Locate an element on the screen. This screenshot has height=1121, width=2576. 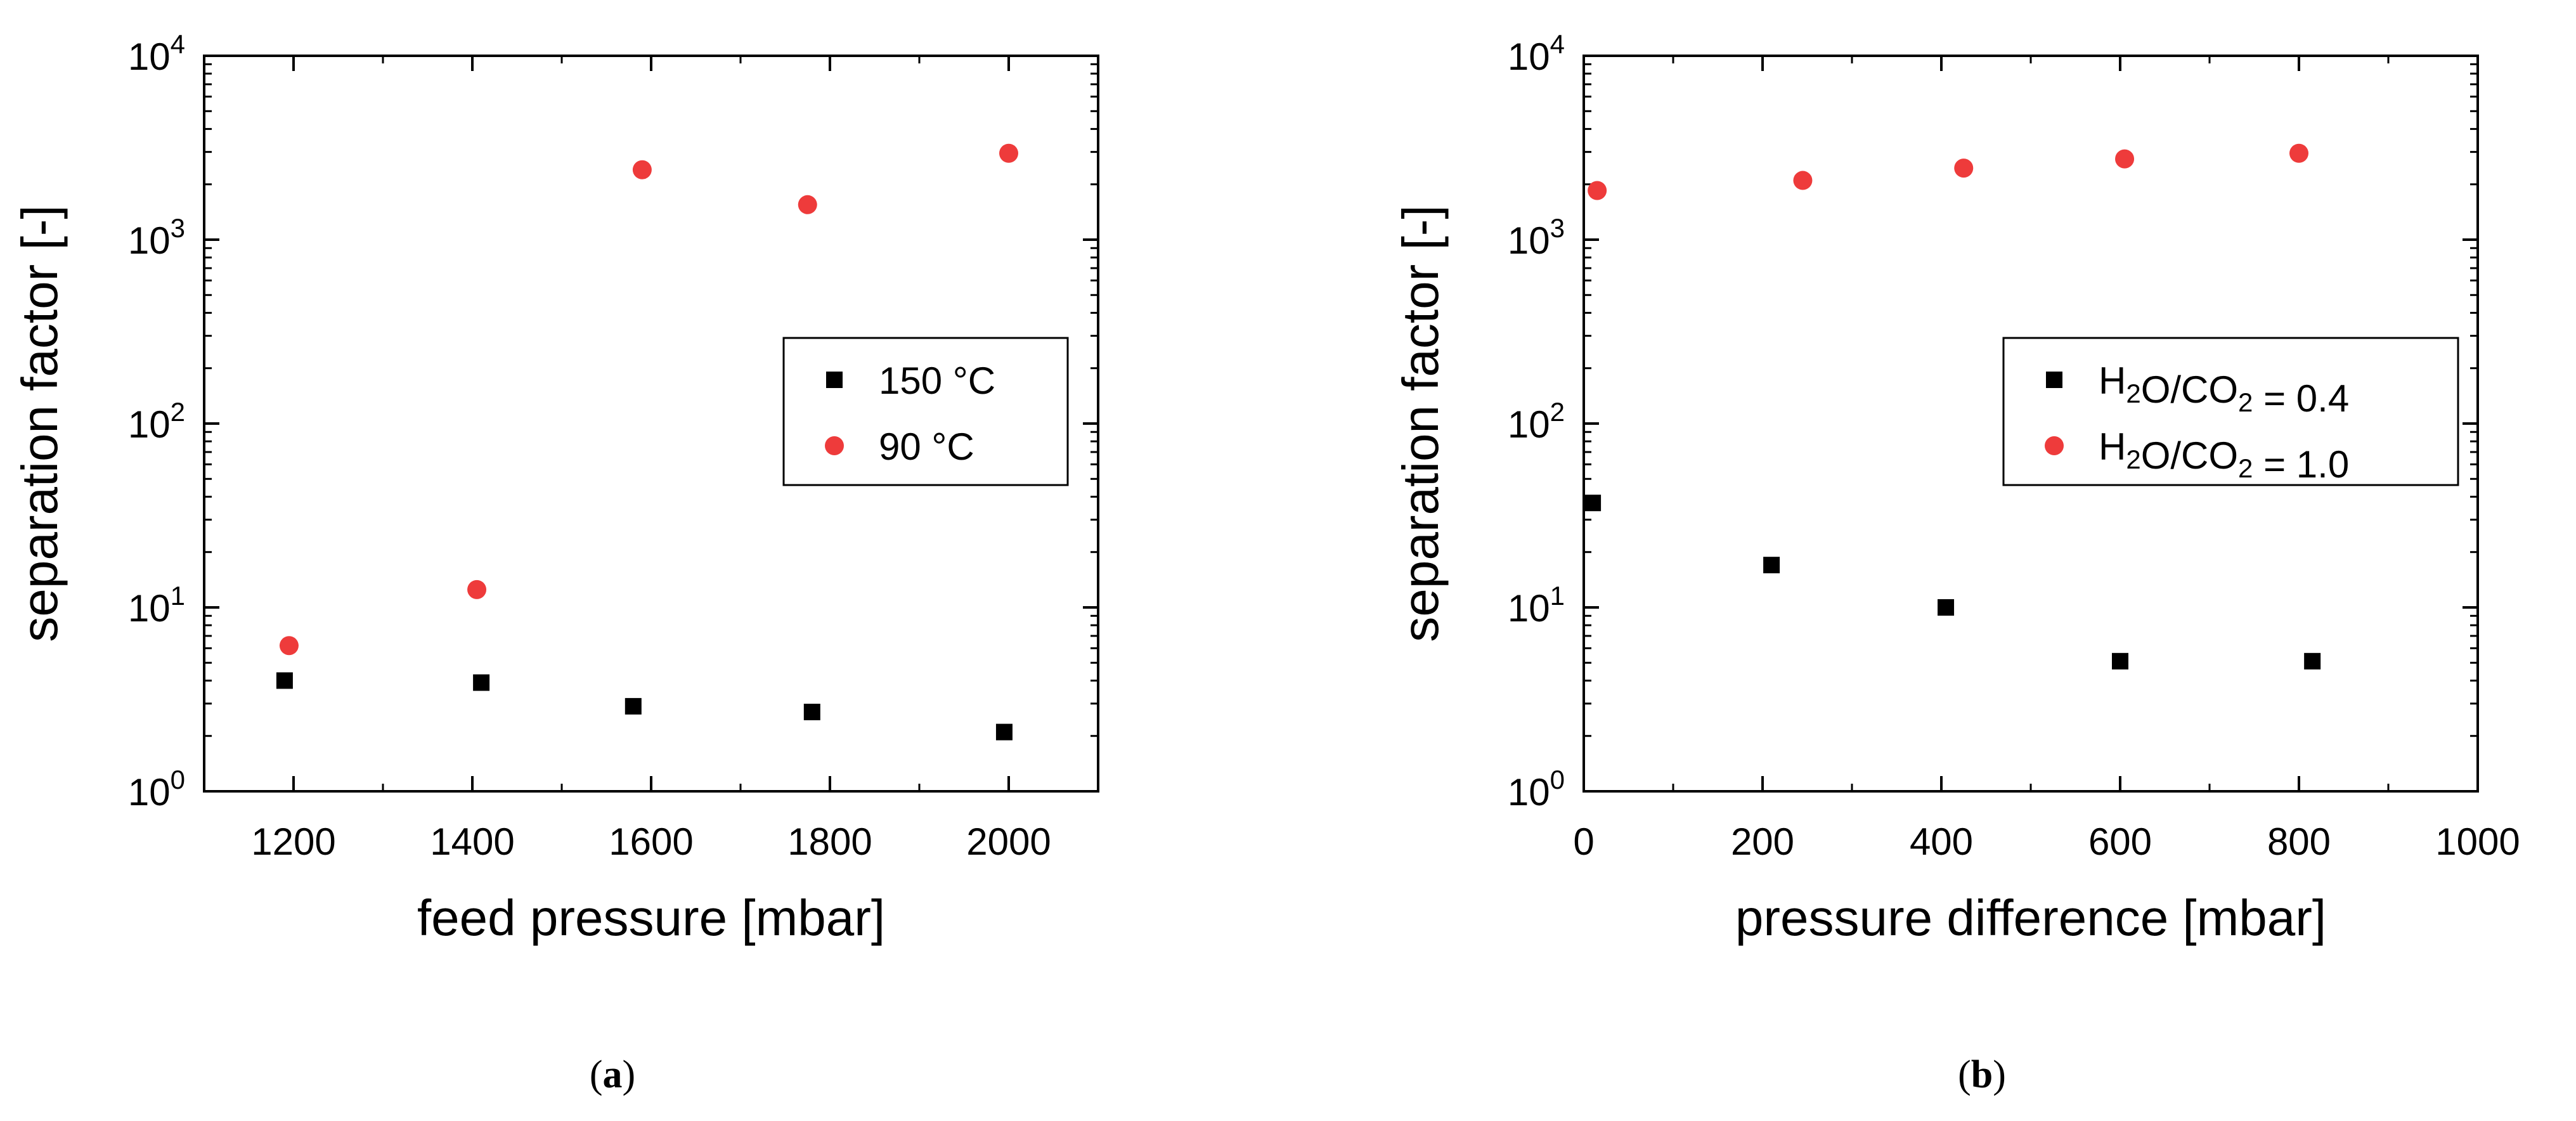
x-tick-label: 1400 is located at coordinates (472, 841).